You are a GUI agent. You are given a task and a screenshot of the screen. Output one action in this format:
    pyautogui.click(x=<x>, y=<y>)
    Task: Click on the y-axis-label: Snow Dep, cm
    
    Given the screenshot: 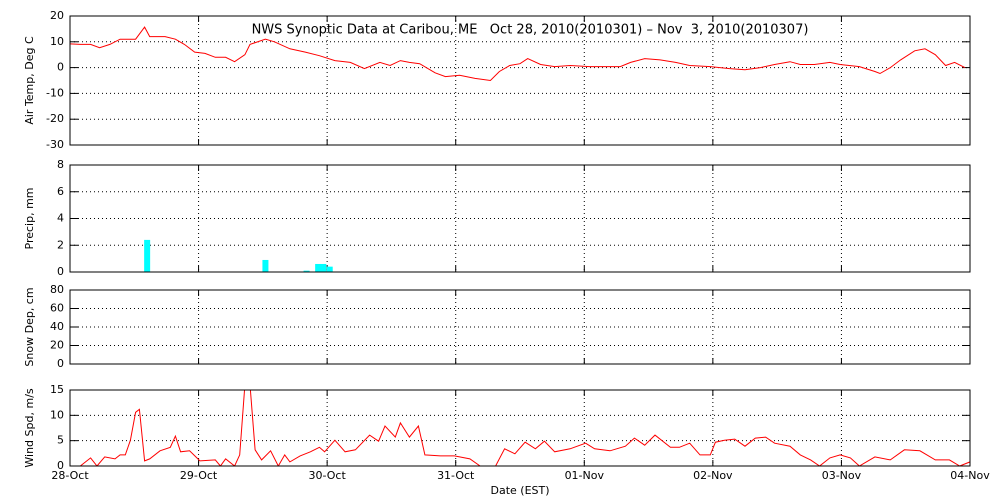 What is the action you would take?
    pyautogui.click(x=29, y=326)
    